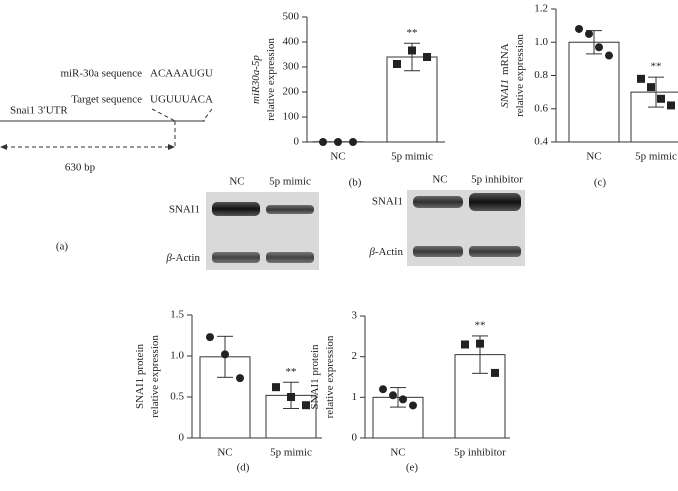 Image resolution: width=678 pixels, height=491 pixels. What do you see at coordinates (291, 92) in the screenshot?
I see `y-tick-label: 200` at bounding box center [291, 92].